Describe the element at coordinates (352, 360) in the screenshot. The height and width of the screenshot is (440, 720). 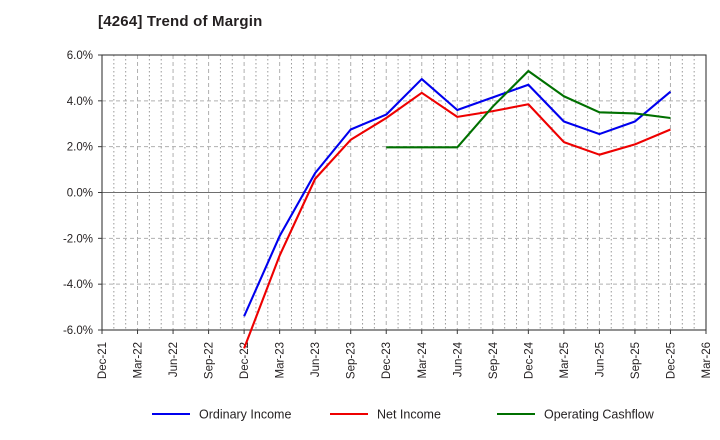
I see `x-tick-label: Sep-23` at that location.